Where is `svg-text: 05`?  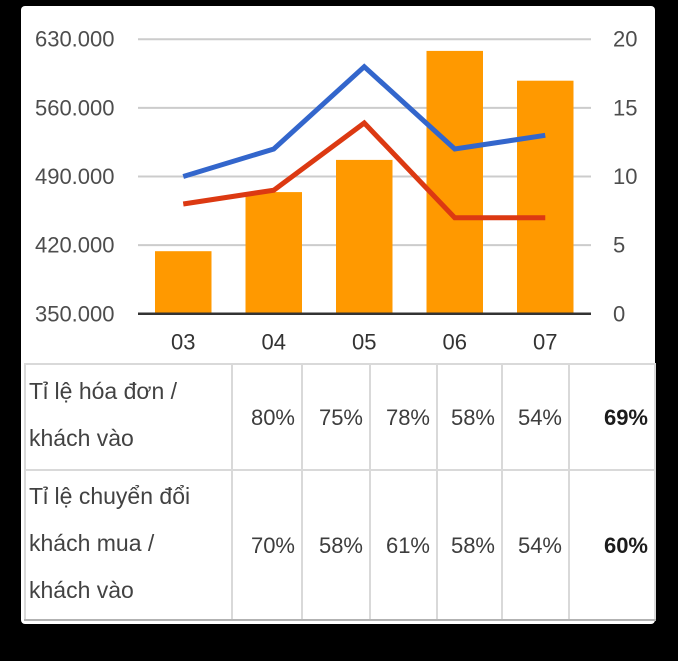 svg-text: 05 is located at coordinates (364, 342).